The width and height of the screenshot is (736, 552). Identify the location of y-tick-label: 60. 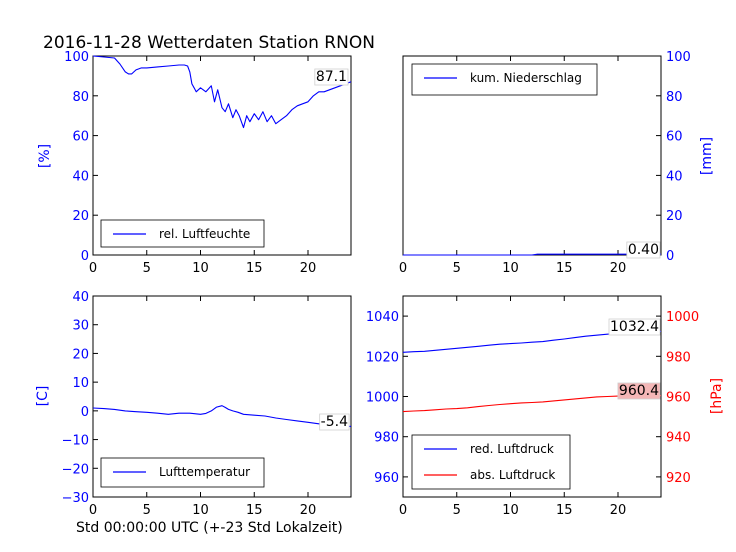
(80, 137).